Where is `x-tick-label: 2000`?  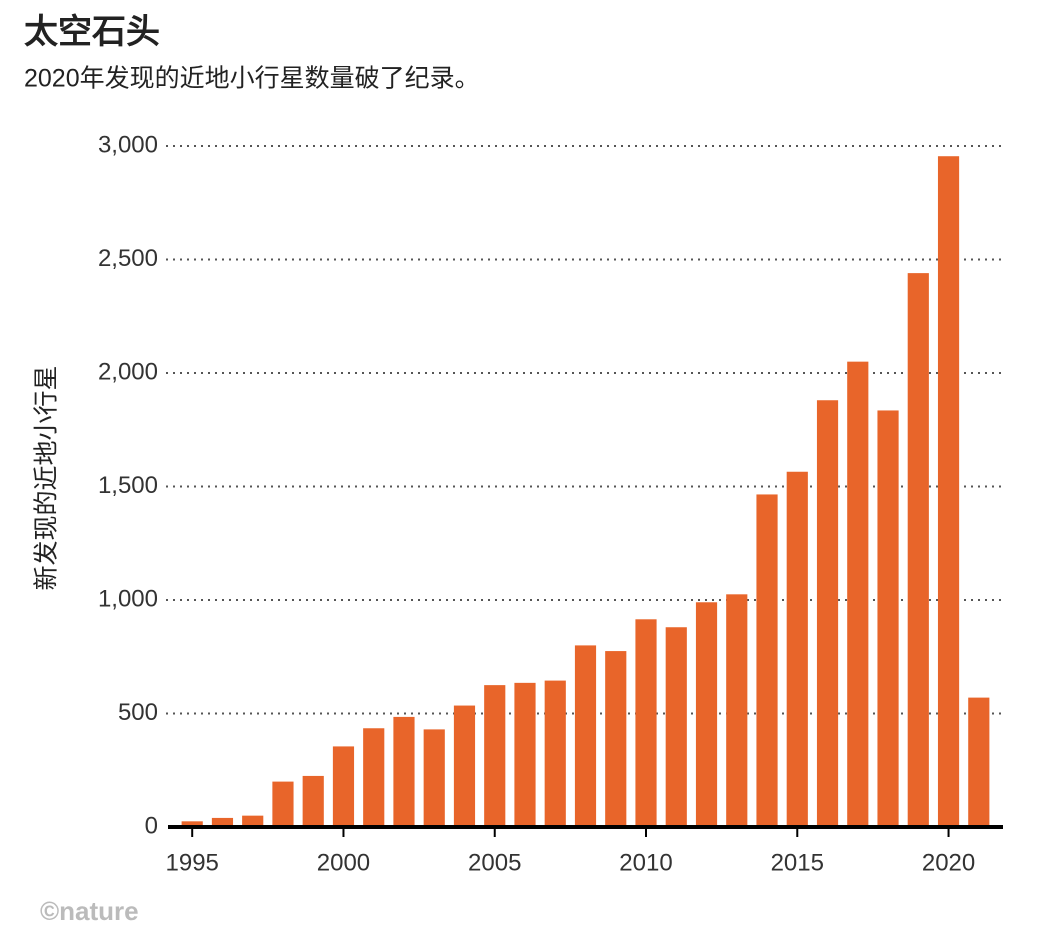 x-tick-label: 2000 is located at coordinates (343, 862).